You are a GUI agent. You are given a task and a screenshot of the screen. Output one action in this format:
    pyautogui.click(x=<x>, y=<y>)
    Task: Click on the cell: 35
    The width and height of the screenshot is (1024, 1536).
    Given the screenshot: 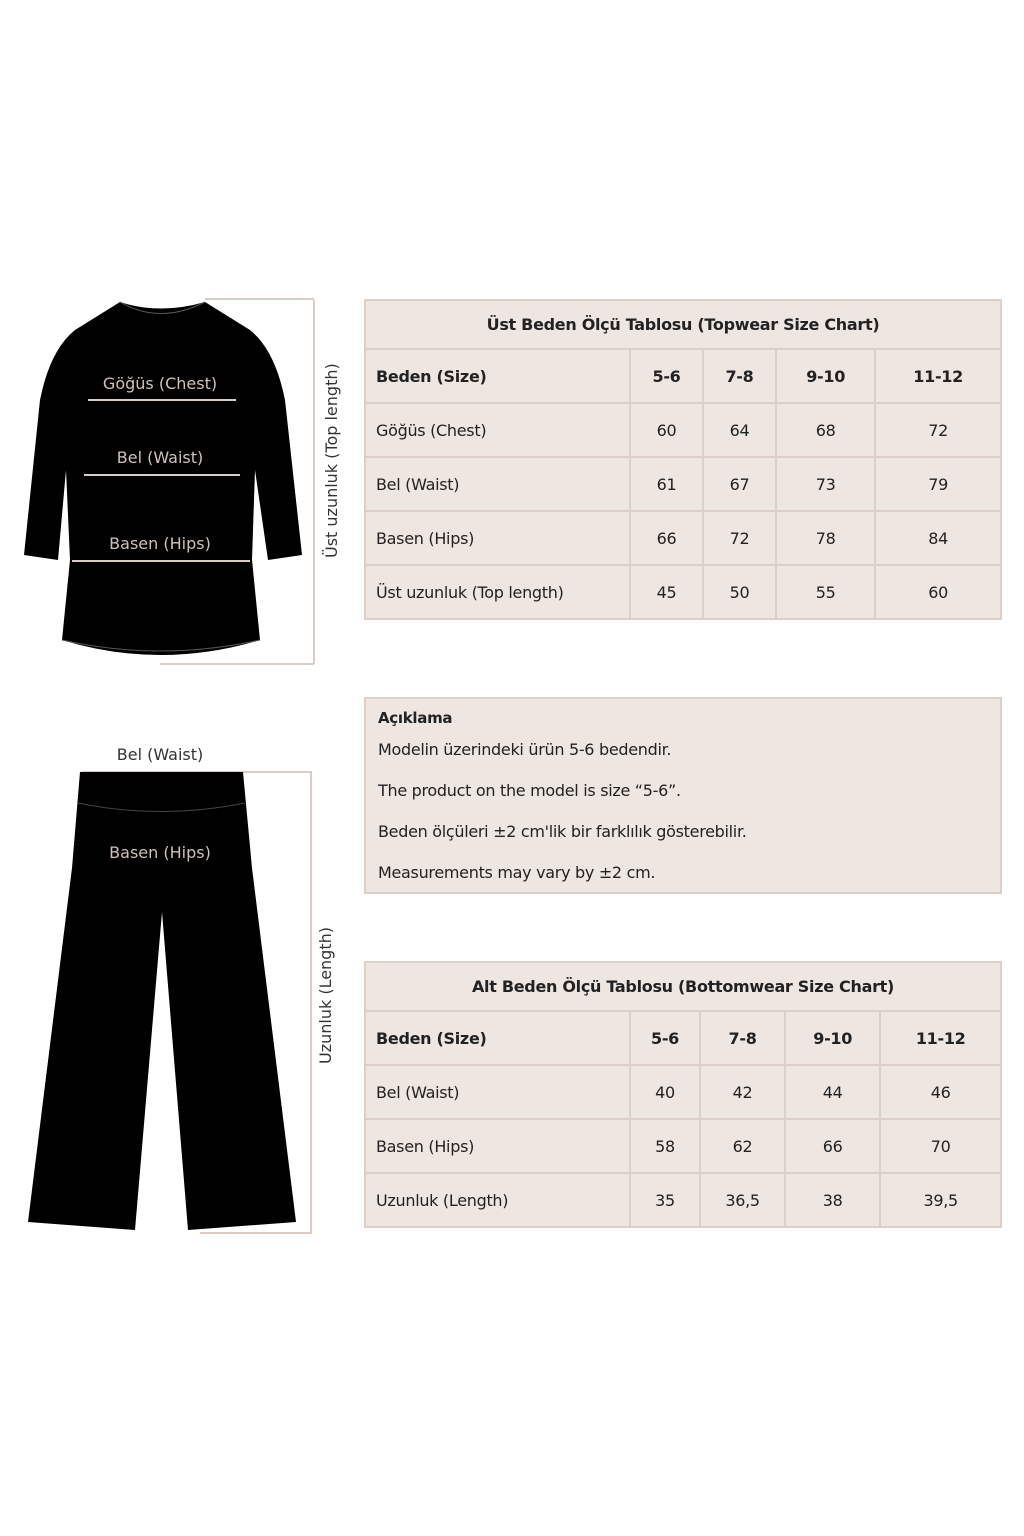 What is the action you would take?
    pyautogui.click(x=665, y=1200)
    